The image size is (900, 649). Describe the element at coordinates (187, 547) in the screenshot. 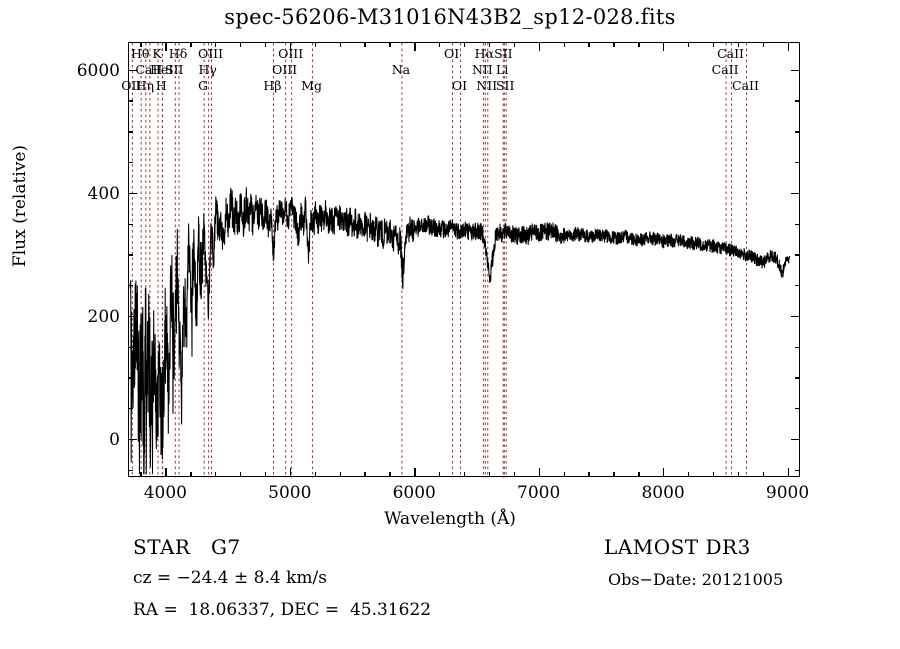

I see `object-class: STAR G7` at that location.